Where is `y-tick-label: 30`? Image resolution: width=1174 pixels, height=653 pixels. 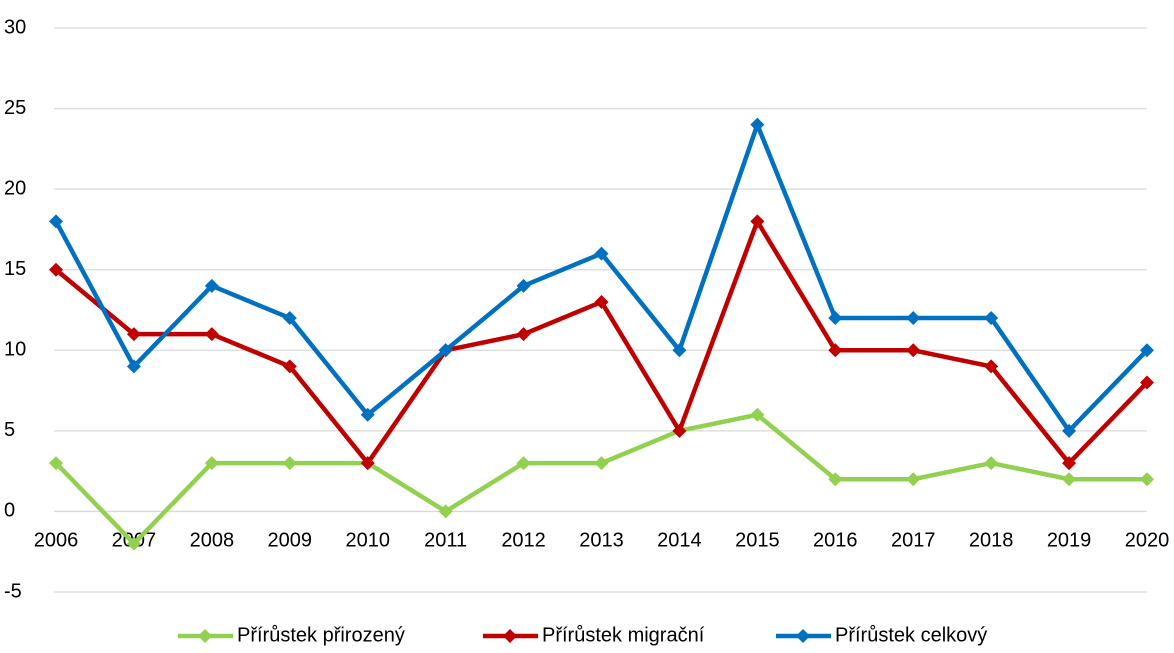 y-tick-label: 30 is located at coordinates (15, 27).